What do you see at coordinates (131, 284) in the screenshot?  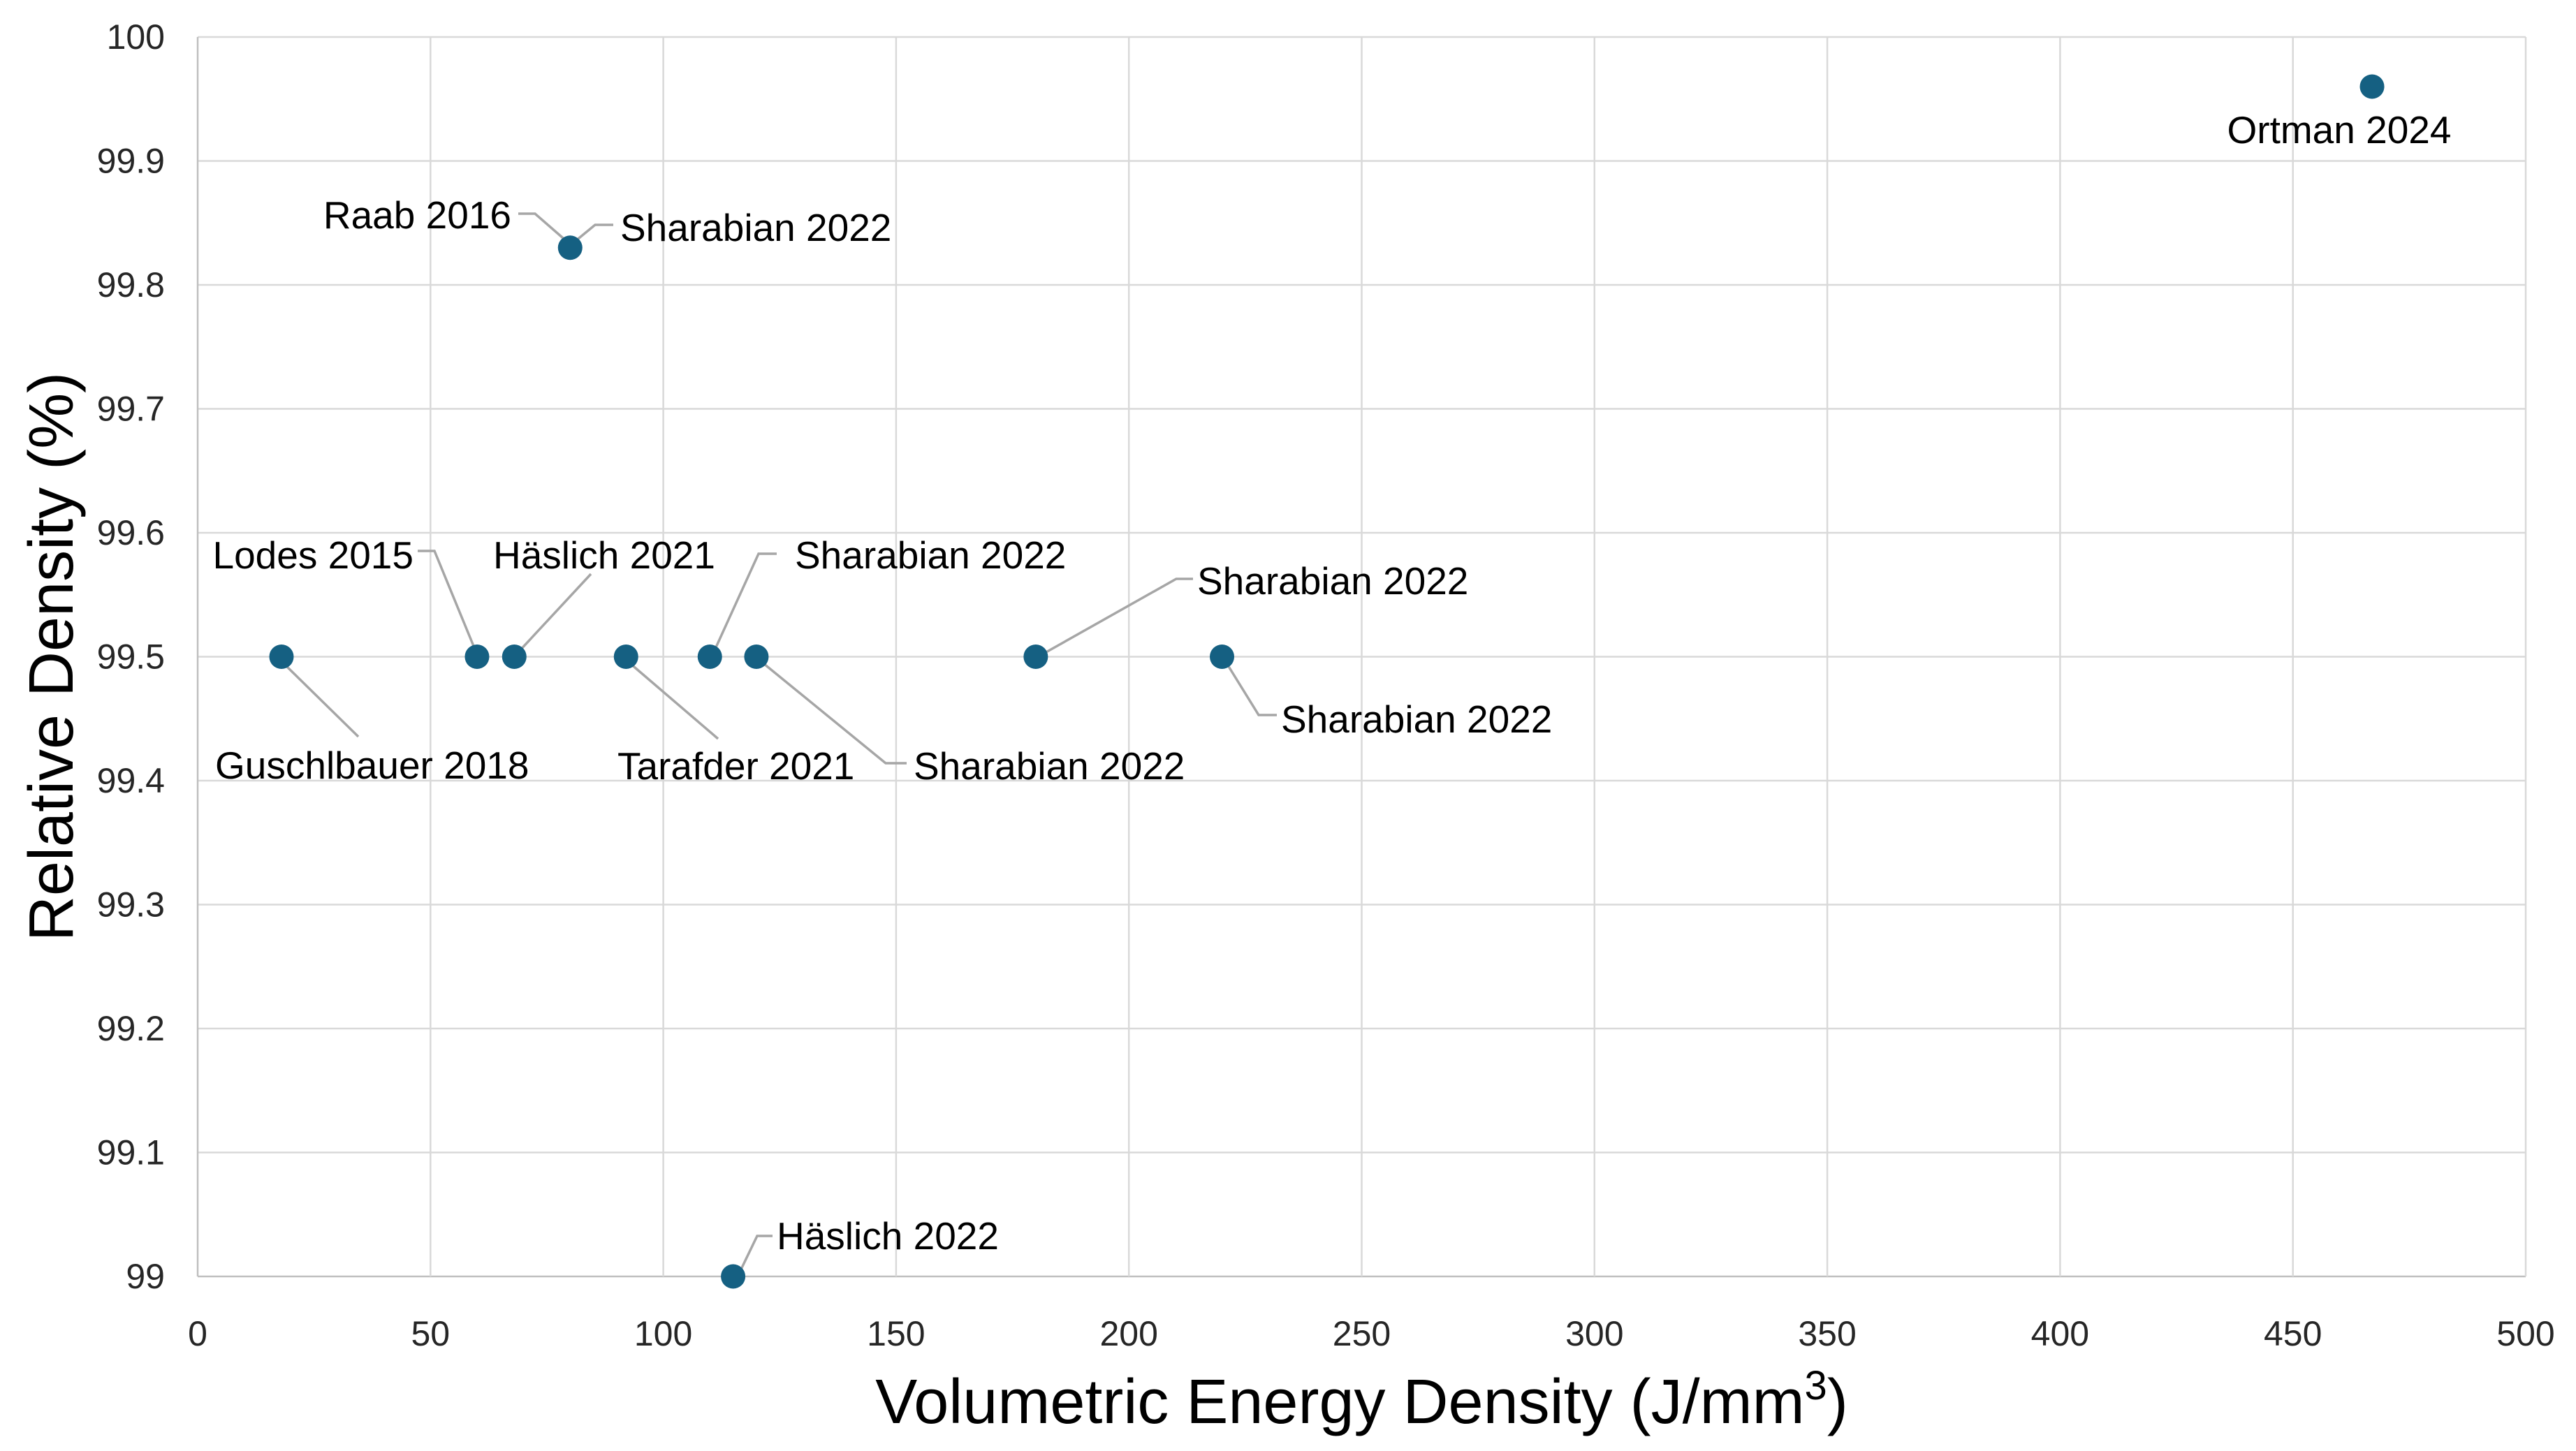 I see `y-tick-label: 99.8` at bounding box center [131, 284].